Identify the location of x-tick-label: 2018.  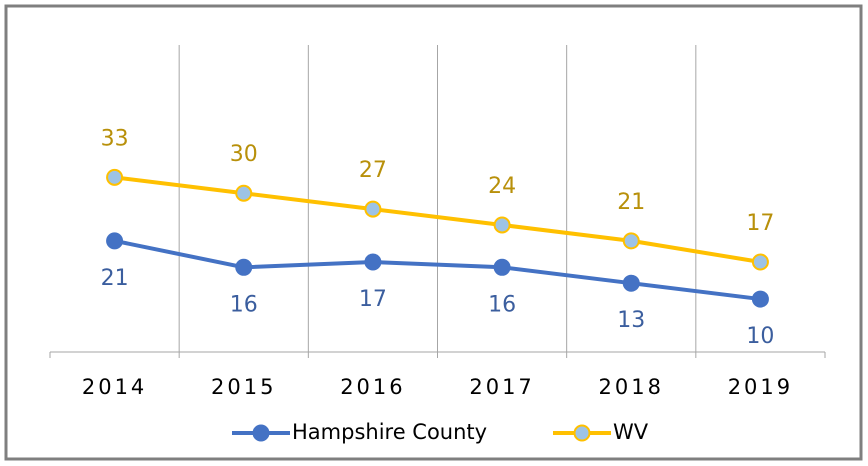
(631, 387).